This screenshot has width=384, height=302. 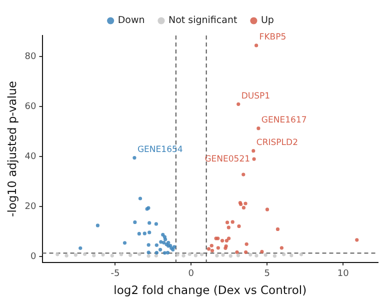 I want to click on legend-label: Not significant, so click(x=203, y=20).